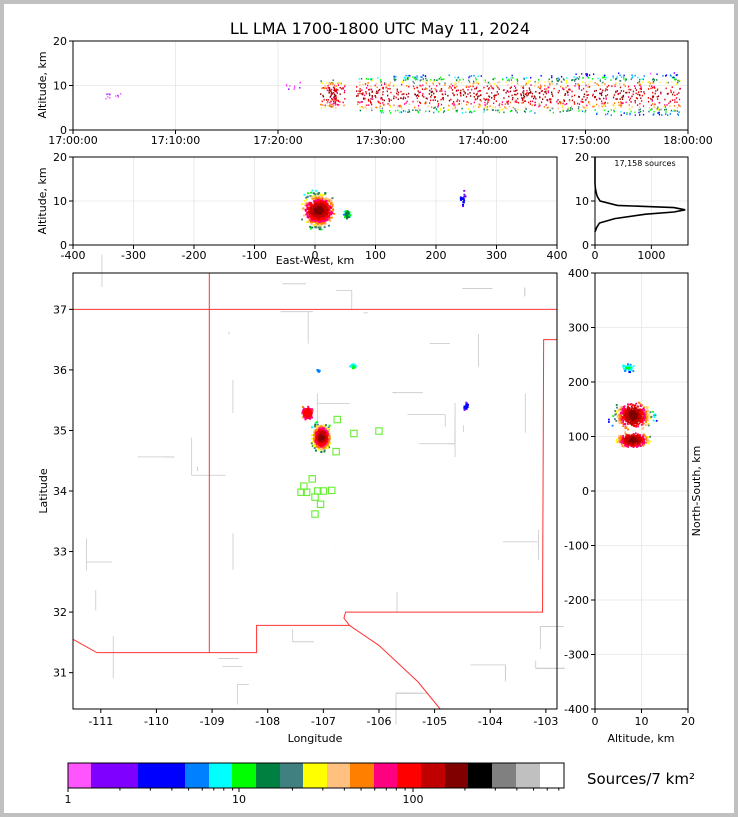 The width and height of the screenshot is (738, 817). Describe the element at coordinates (644, 163) in the screenshot. I see `histogram-annotation: 17,158 sources` at that location.